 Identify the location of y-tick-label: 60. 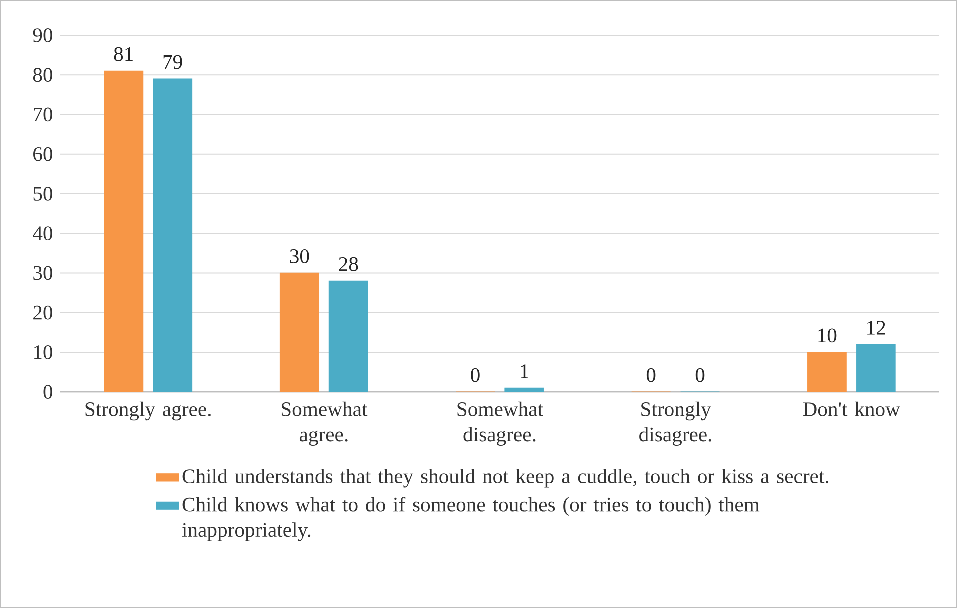
(43, 154).